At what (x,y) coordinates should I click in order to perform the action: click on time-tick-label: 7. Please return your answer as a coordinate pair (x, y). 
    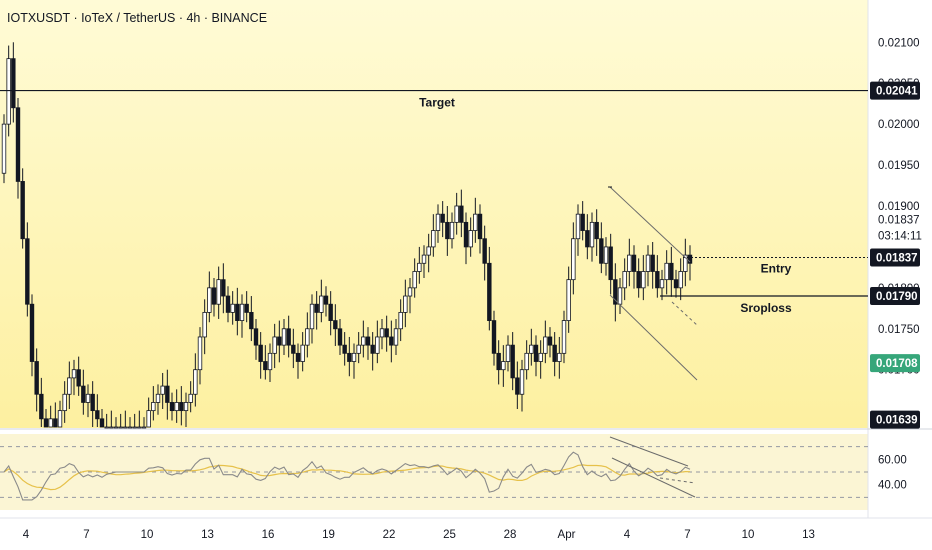
    Looking at the image, I should click on (86, 535).